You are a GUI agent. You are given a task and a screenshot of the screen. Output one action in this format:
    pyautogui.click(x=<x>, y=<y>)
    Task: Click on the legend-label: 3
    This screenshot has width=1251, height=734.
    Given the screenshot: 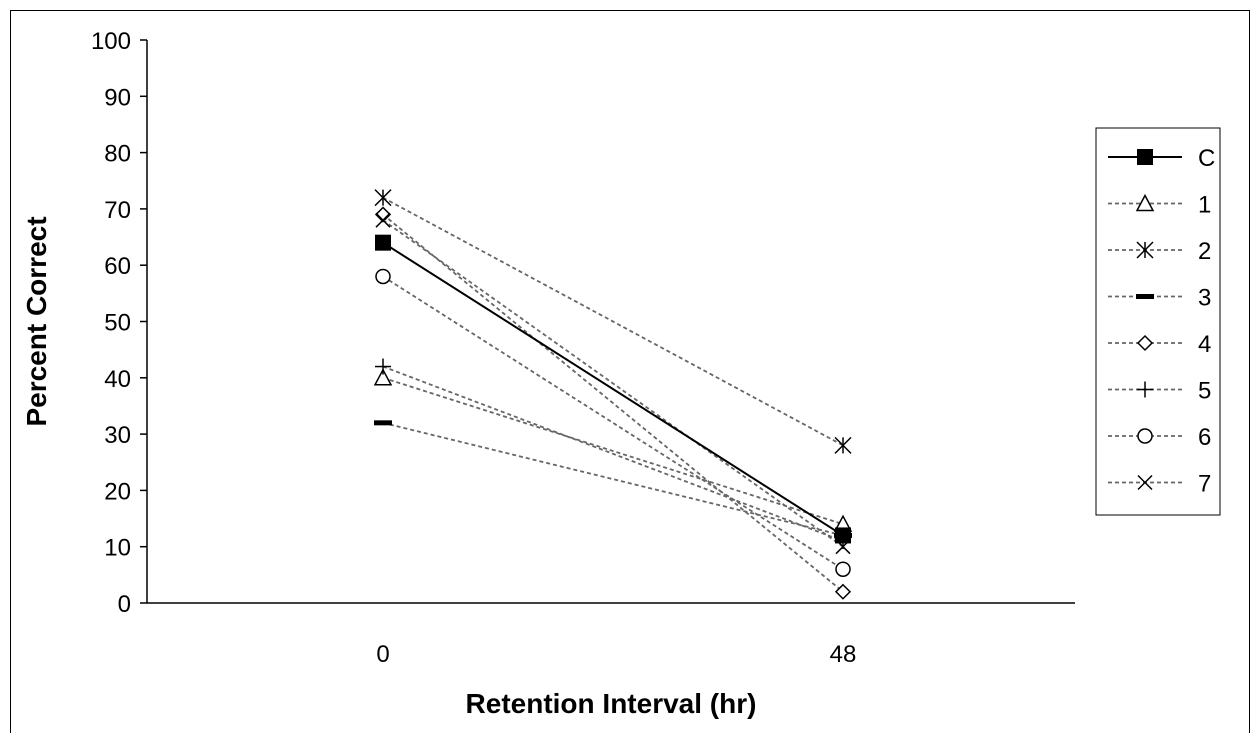 What is the action you would take?
    pyautogui.click(x=1204, y=298)
    